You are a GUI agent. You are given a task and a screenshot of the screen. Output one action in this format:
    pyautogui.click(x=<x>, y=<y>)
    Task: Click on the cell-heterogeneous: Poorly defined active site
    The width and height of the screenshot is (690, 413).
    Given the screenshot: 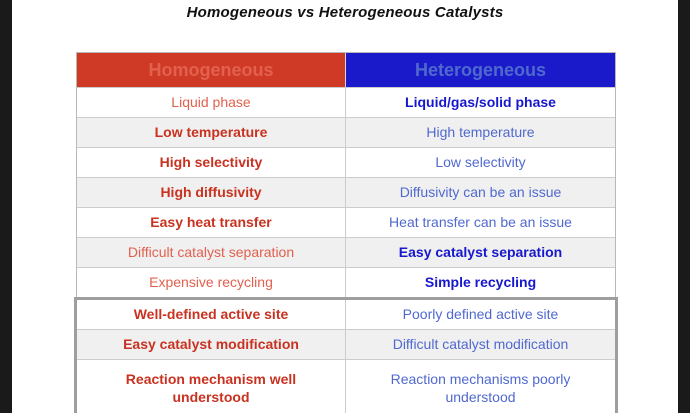 What is the action you would take?
    pyautogui.click(x=480, y=314)
    